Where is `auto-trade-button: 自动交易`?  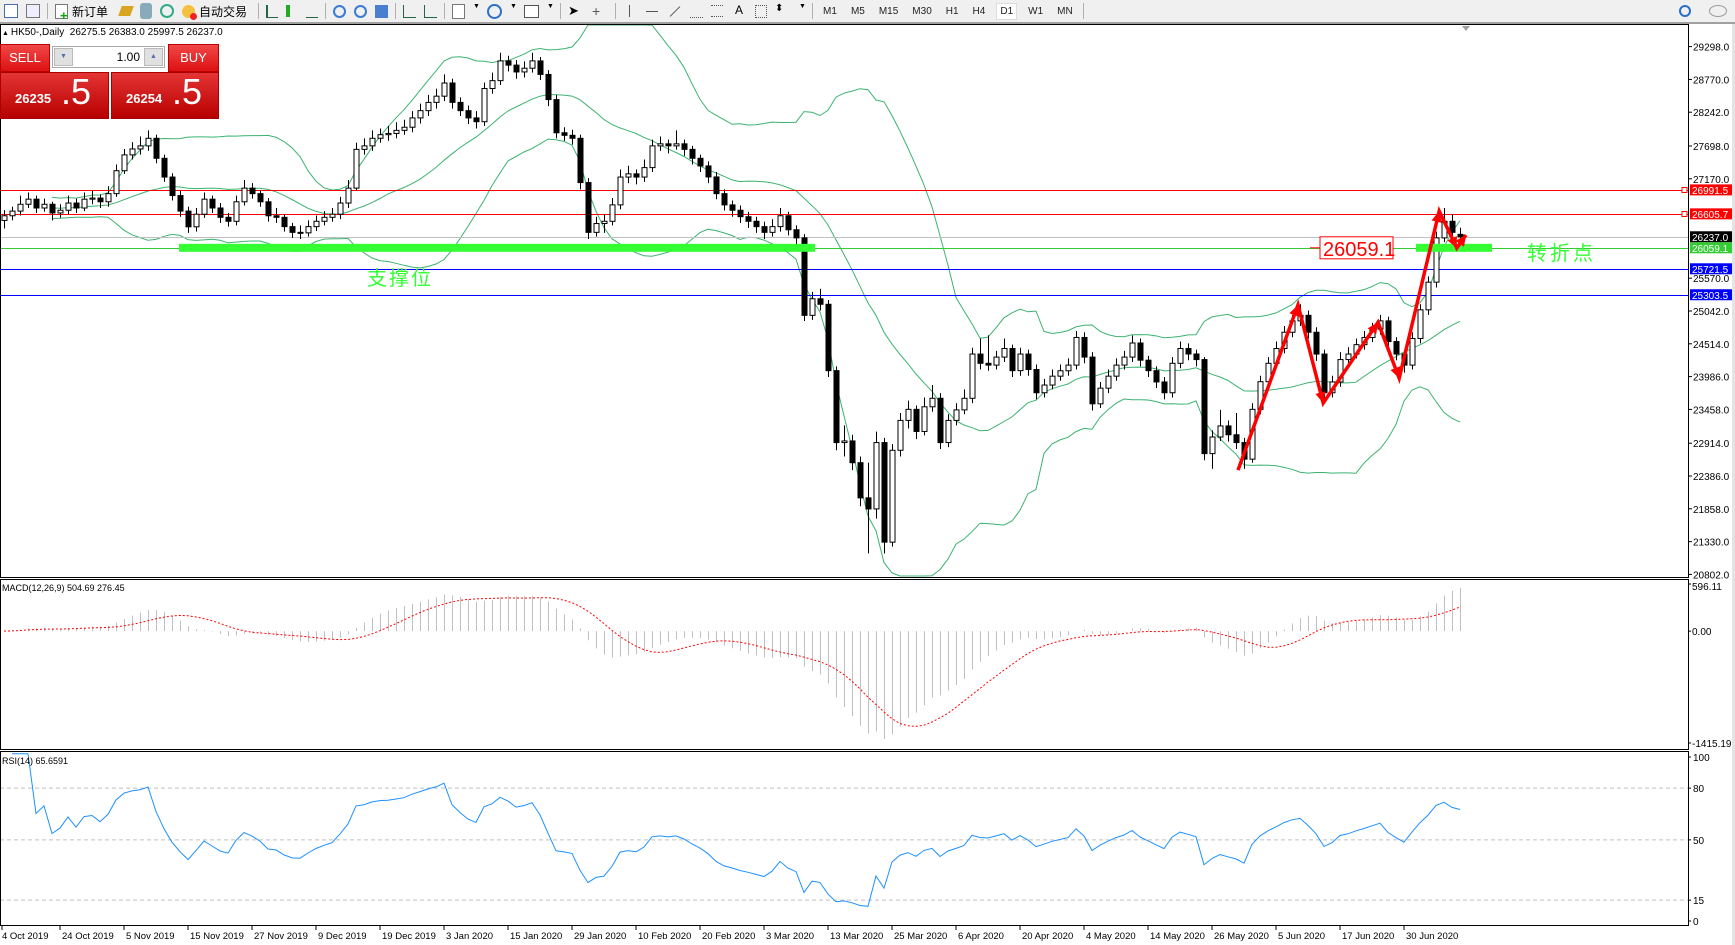
auto-trade-button: 自动交易 is located at coordinates (223, 11).